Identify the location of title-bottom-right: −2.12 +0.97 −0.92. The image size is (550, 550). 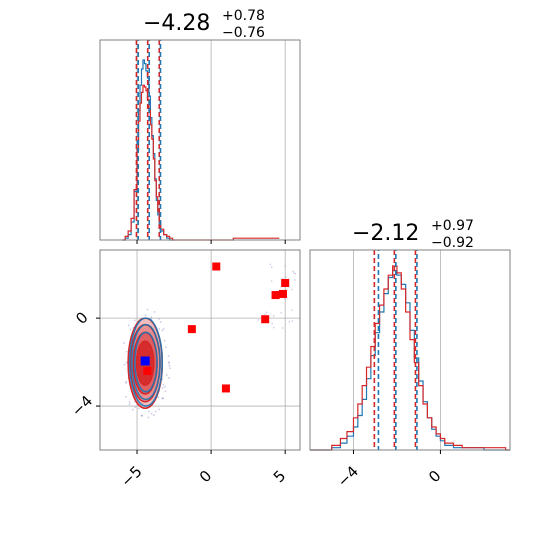
(413, 234).